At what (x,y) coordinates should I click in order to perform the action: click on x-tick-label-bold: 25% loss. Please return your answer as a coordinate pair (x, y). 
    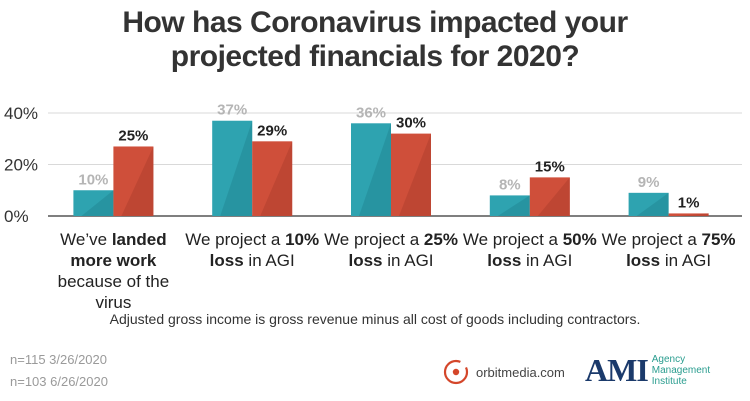
    Looking at the image, I should click on (403, 250).